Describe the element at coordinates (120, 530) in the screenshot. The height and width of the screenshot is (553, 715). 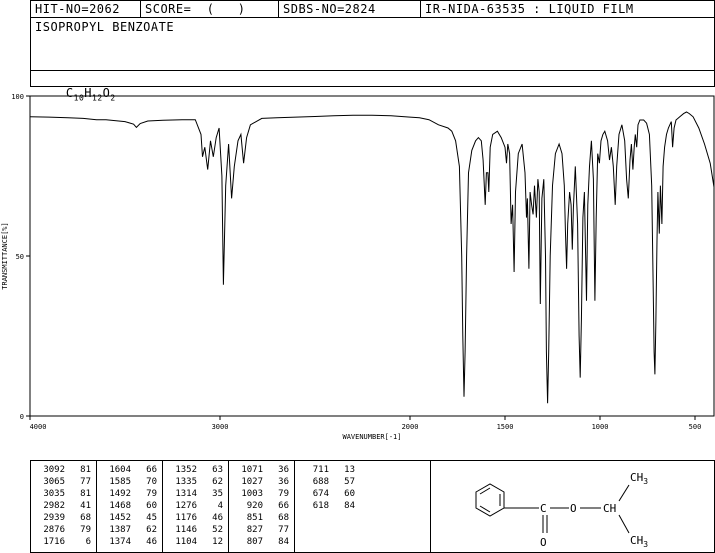
I see `peak-wavenumber: 1387` at that location.